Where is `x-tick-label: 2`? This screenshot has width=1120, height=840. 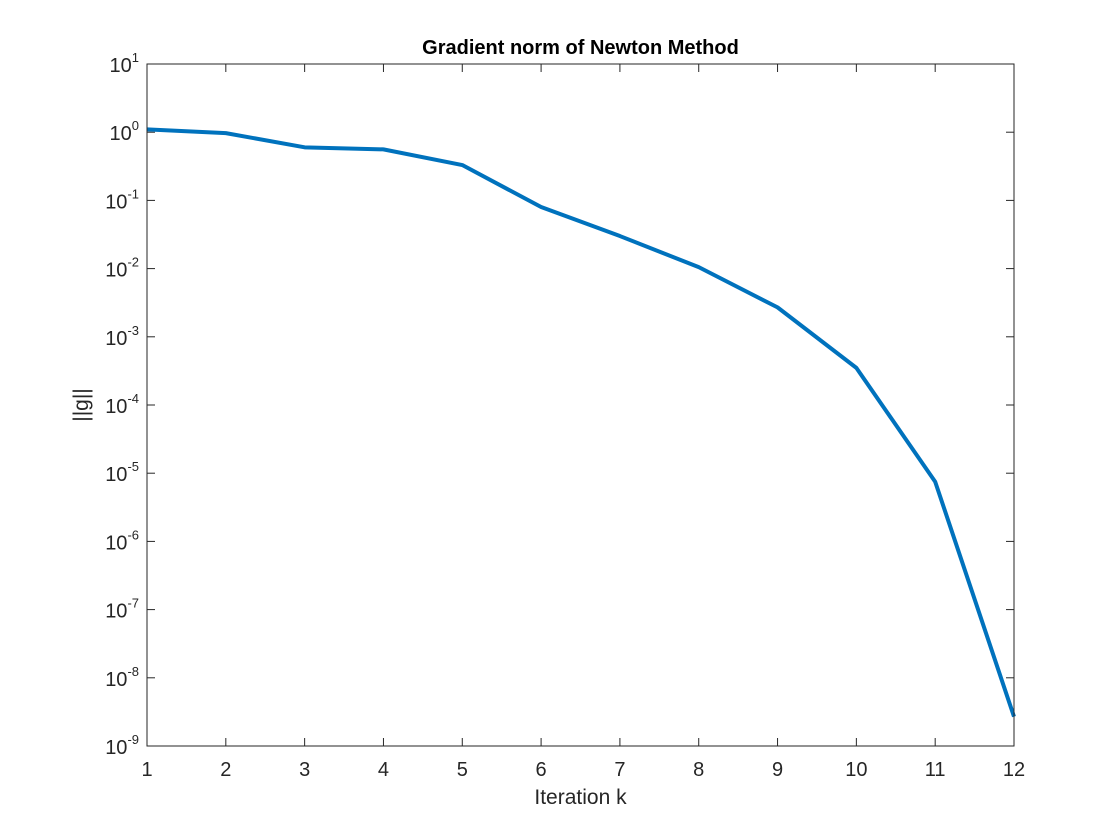
x-tick-label: 2 is located at coordinates (225, 770).